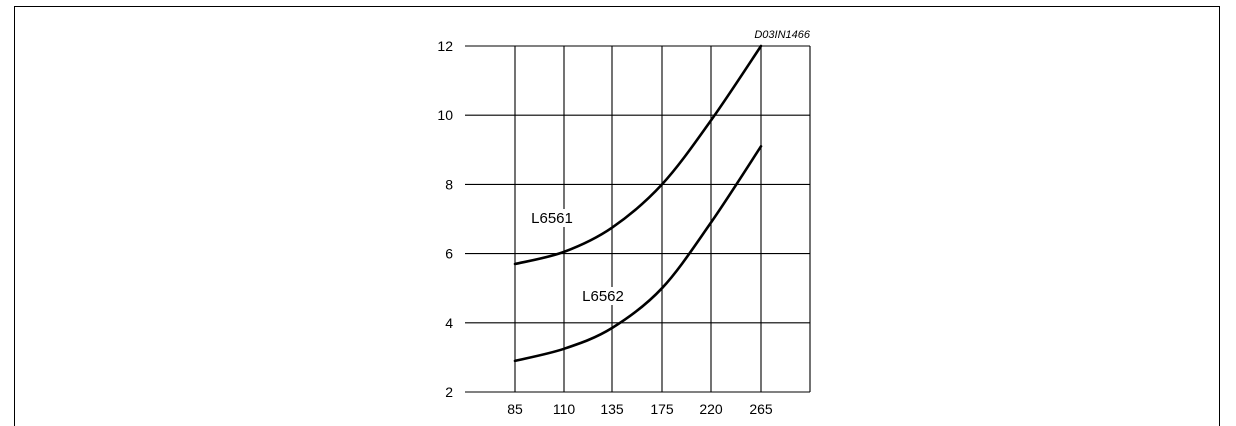  I want to click on x-tick-label: 135, so click(612, 409).